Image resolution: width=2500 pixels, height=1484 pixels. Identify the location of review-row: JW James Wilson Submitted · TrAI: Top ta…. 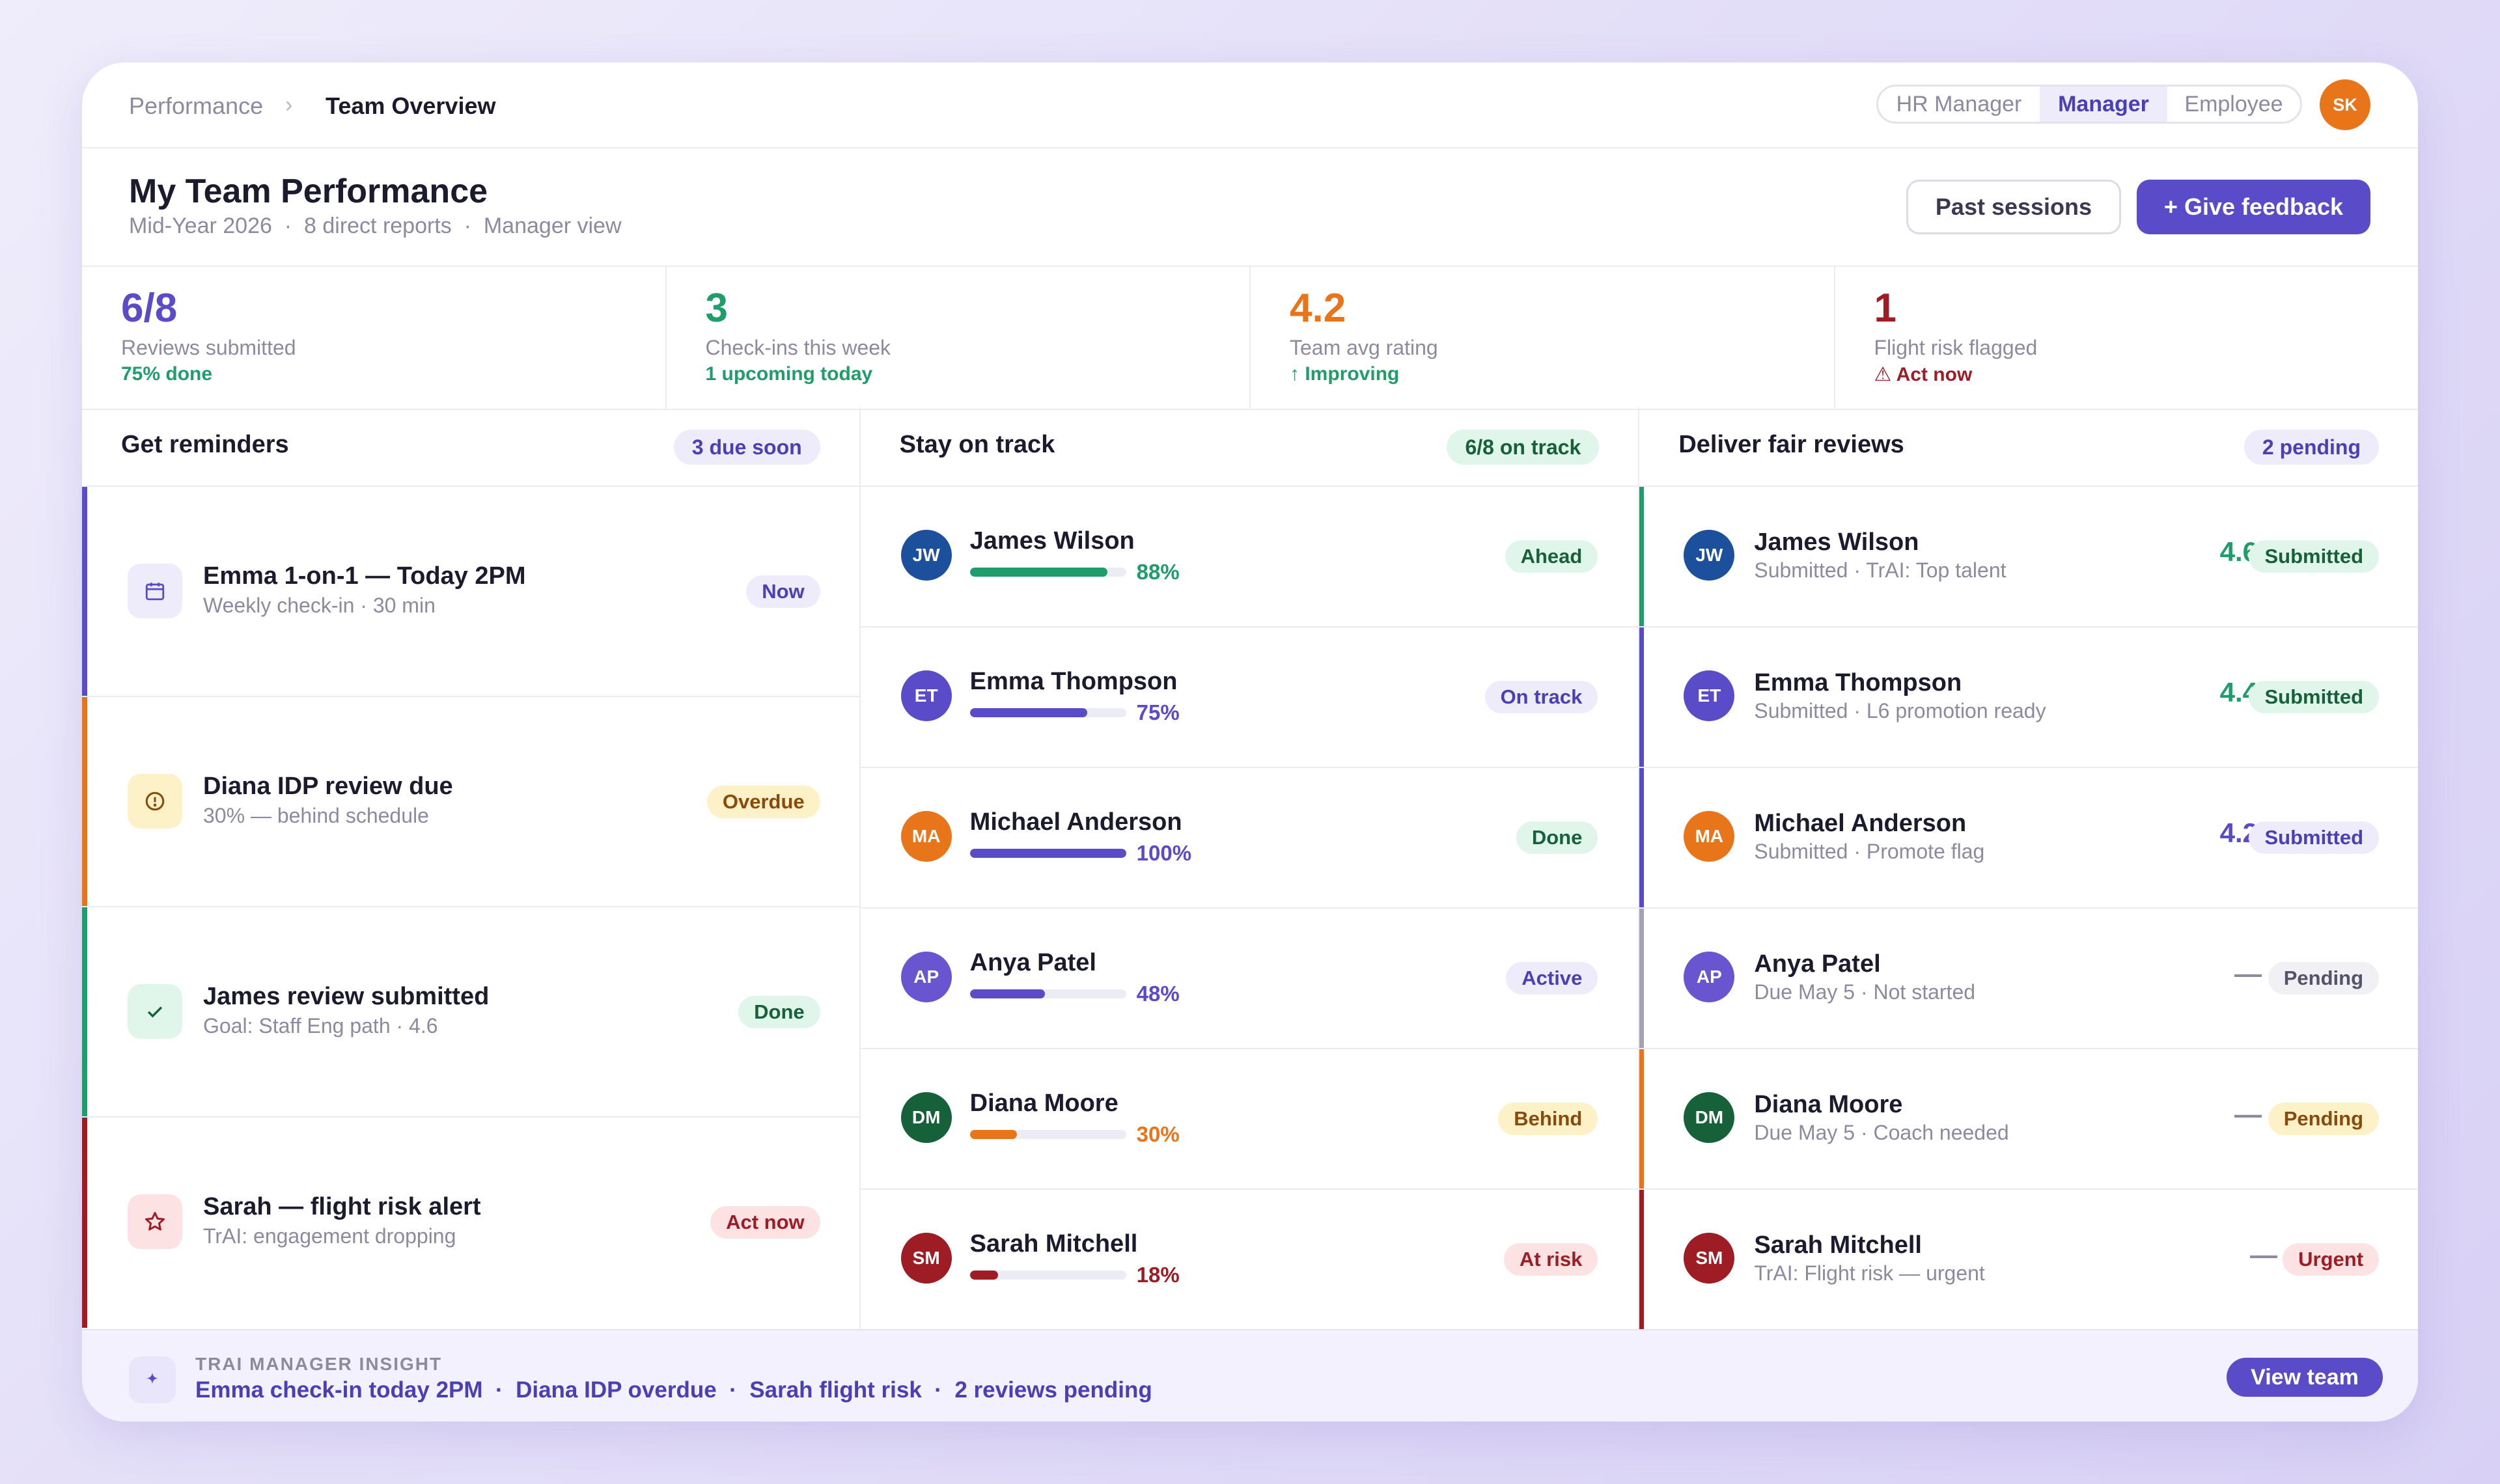
(2028, 557).